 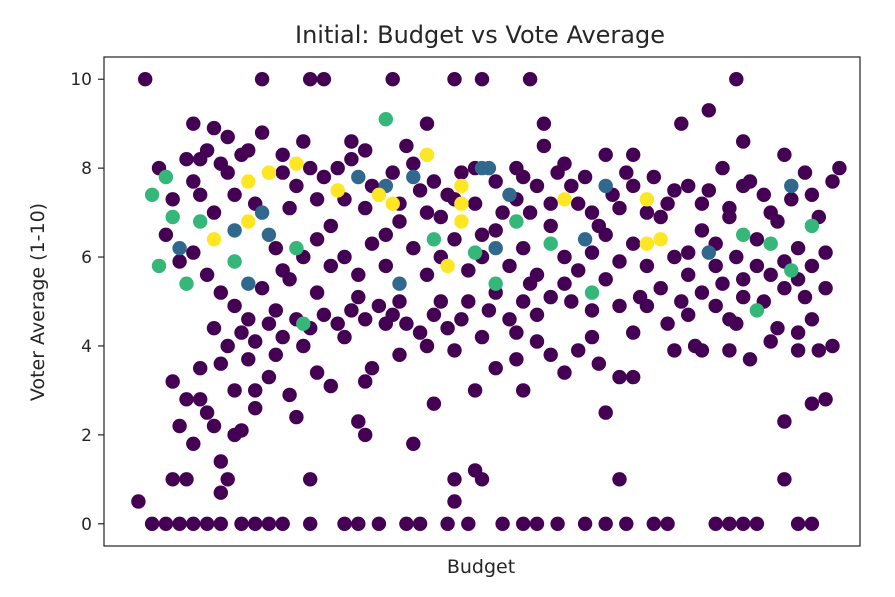 I want to click on y-tick-label: 2, so click(x=86, y=436).